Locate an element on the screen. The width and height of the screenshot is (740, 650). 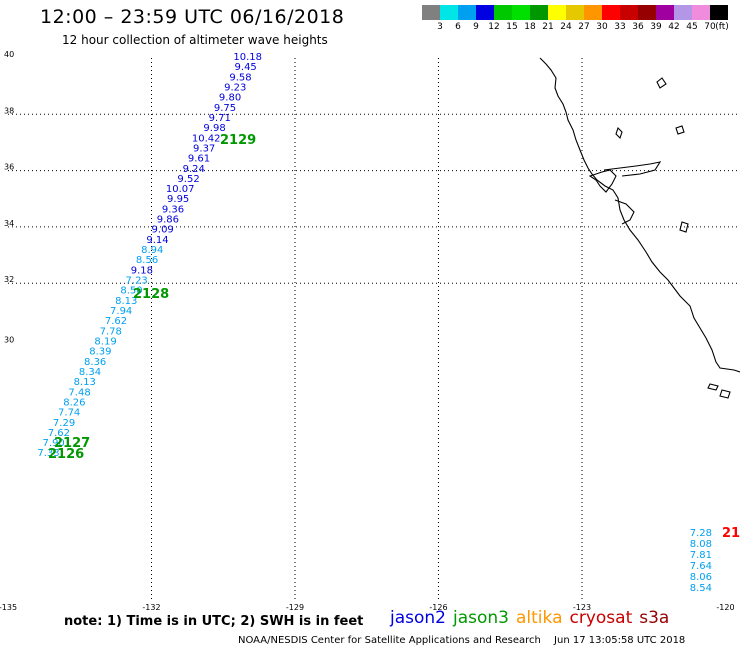
wave-height-value: 8.08 is located at coordinates (701, 544).